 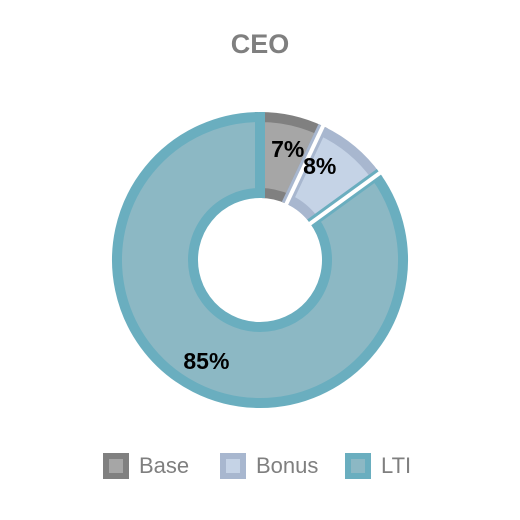 What do you see at coordinates (319, 166) in the screenshot?
I see `slice-label-bonus: 8%` at bounding box center [319, 166].